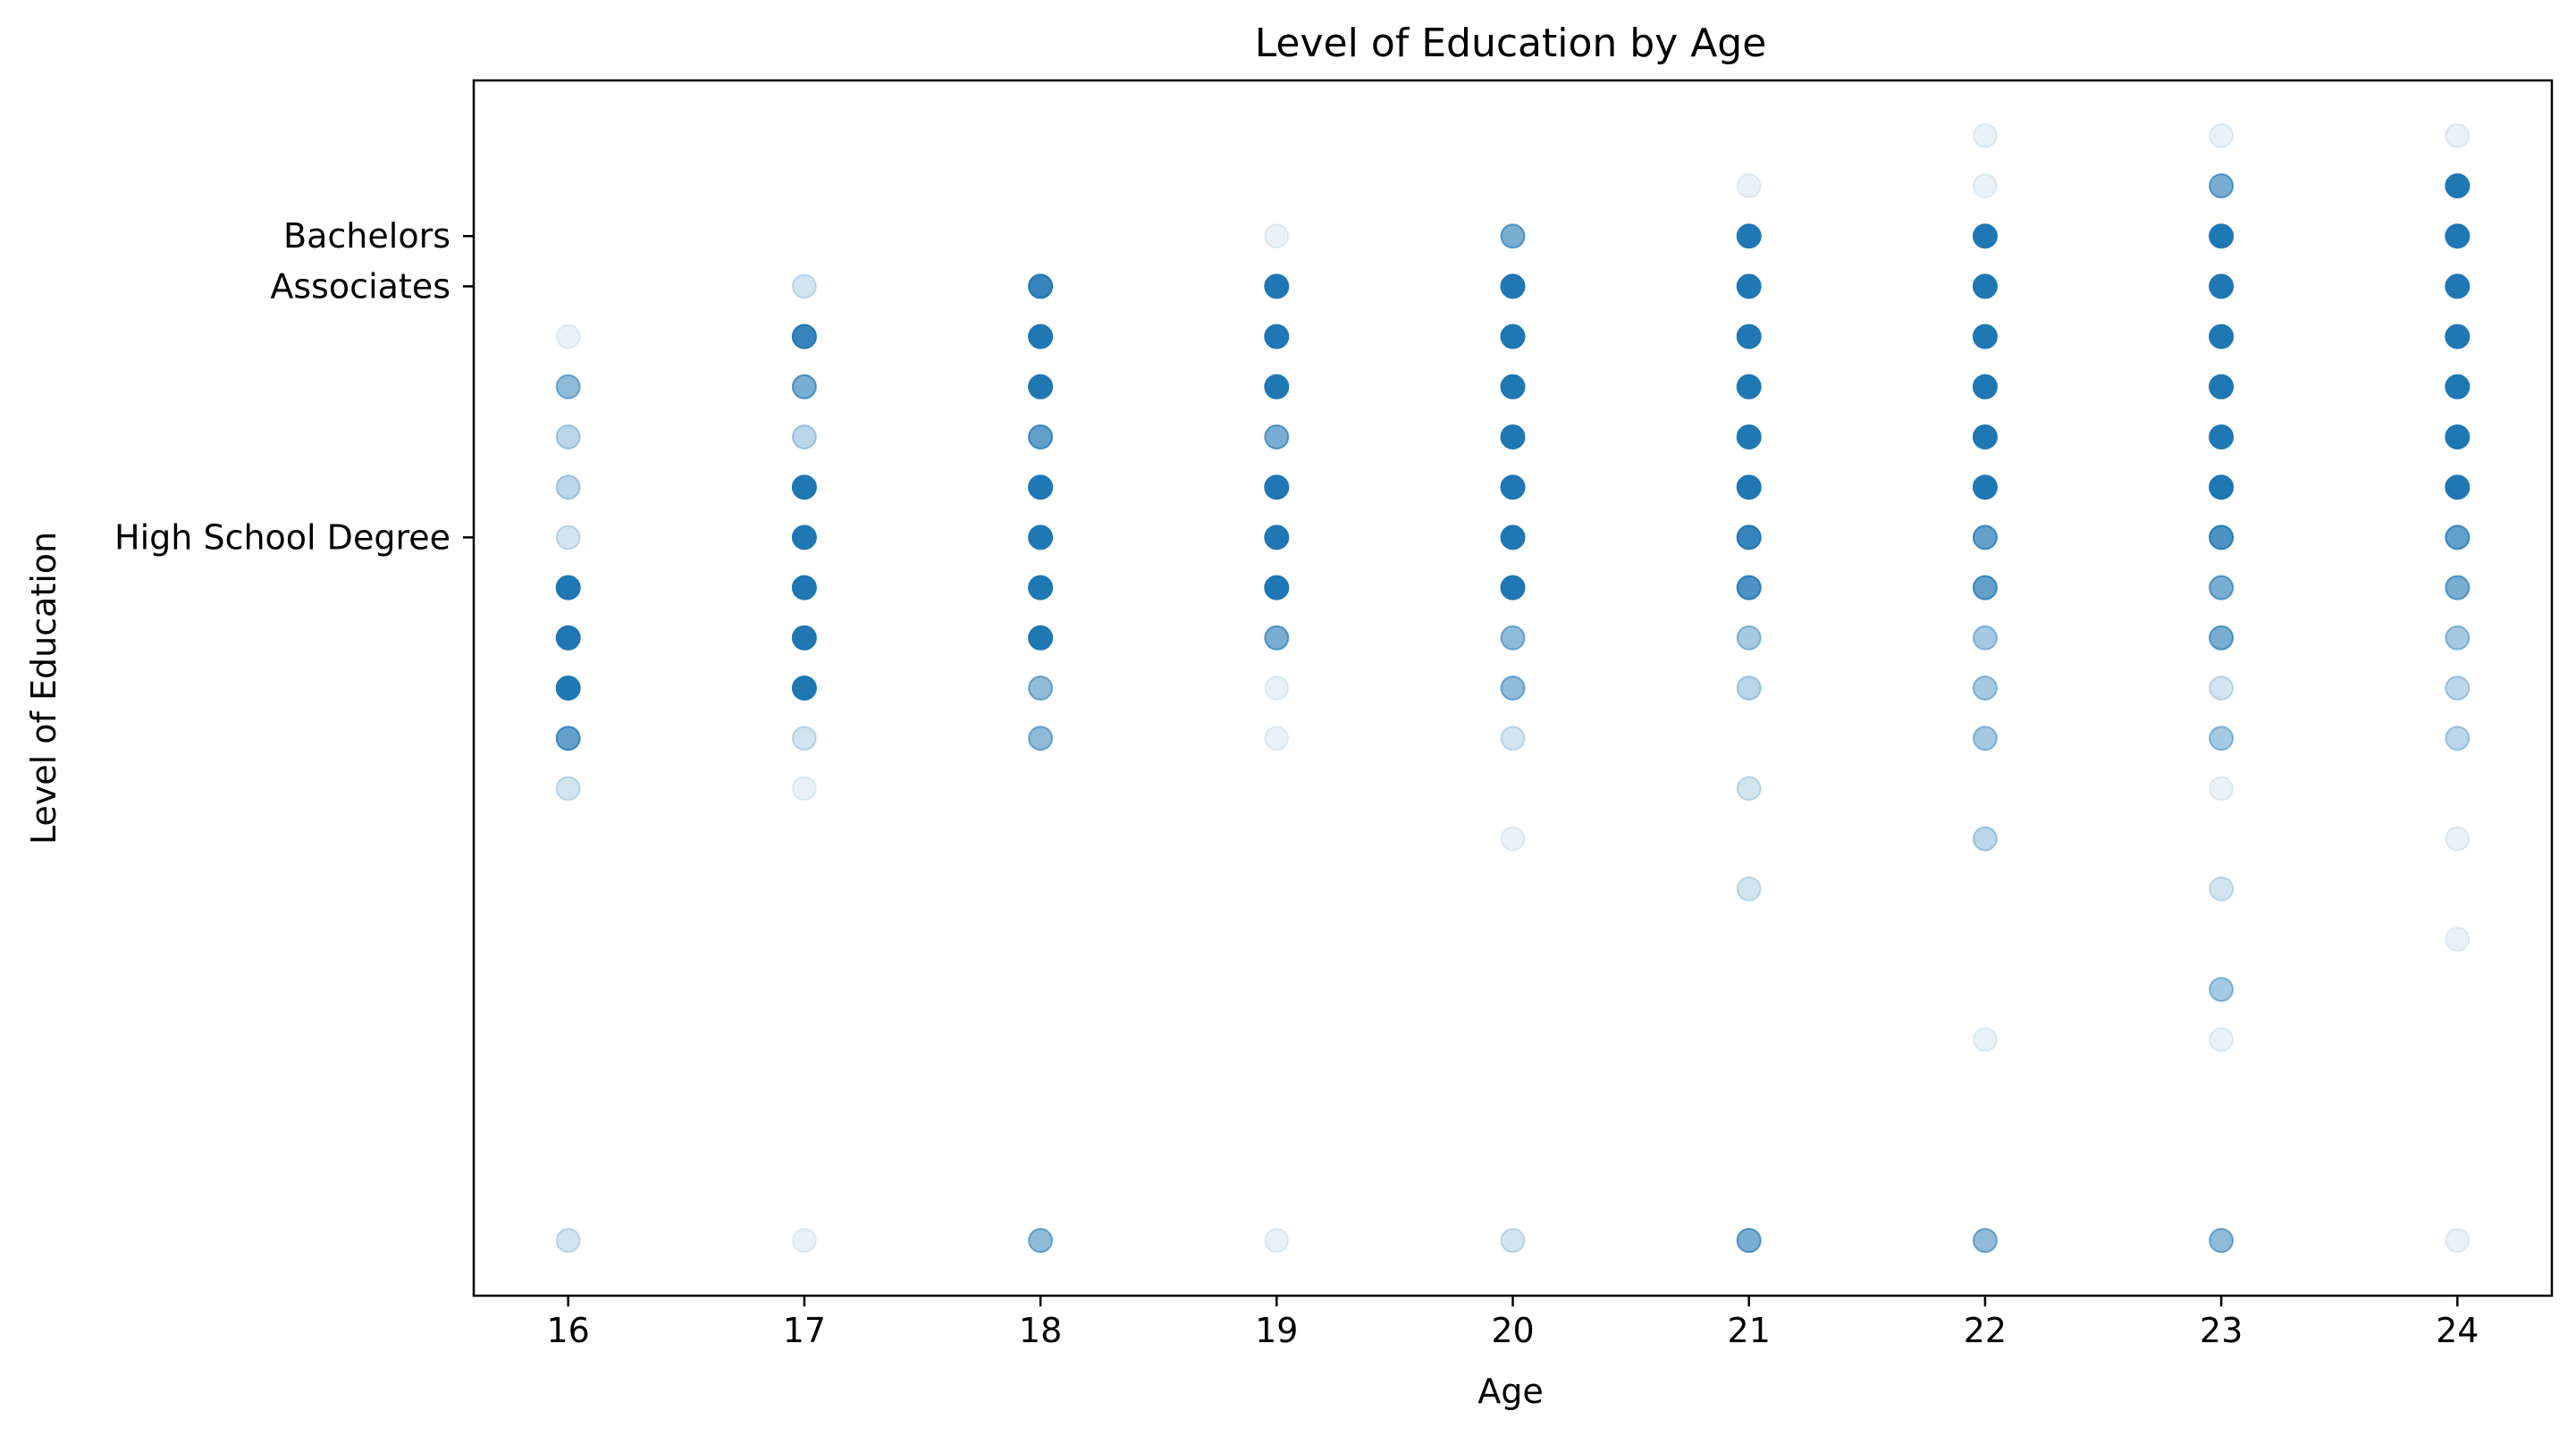 The width and height of the screenshot is (2576, 1436). What do you see at coordinates (360, 286) in the screenshot?
I see `y-tick-label: Associates` at bounding box center [360, 286].